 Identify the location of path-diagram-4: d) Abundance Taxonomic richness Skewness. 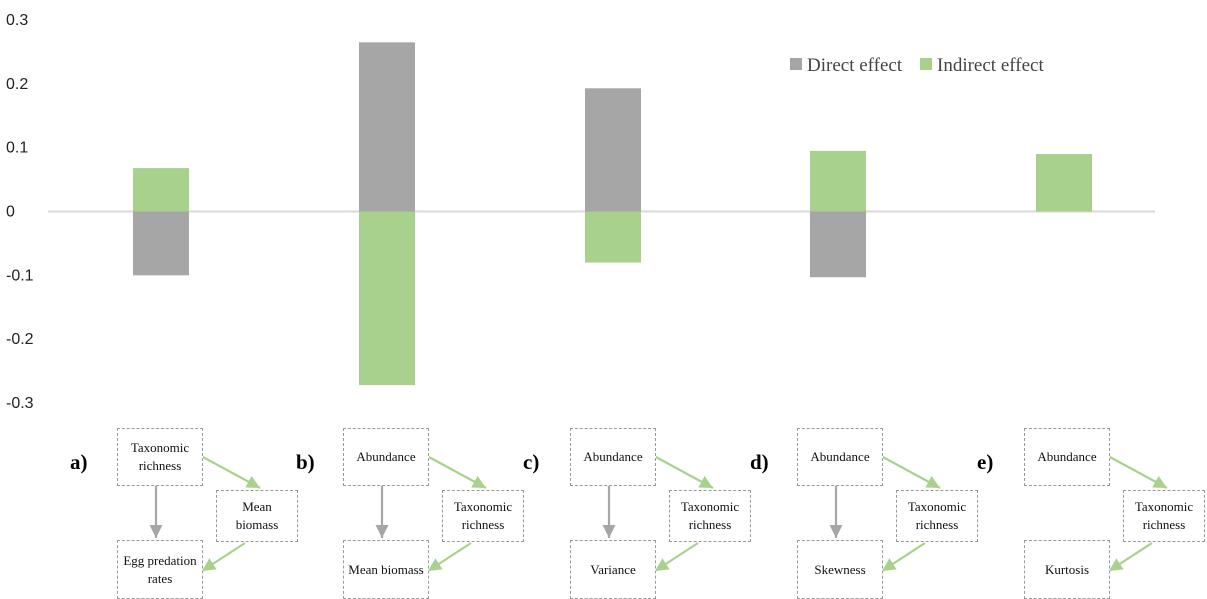
(865, 513).